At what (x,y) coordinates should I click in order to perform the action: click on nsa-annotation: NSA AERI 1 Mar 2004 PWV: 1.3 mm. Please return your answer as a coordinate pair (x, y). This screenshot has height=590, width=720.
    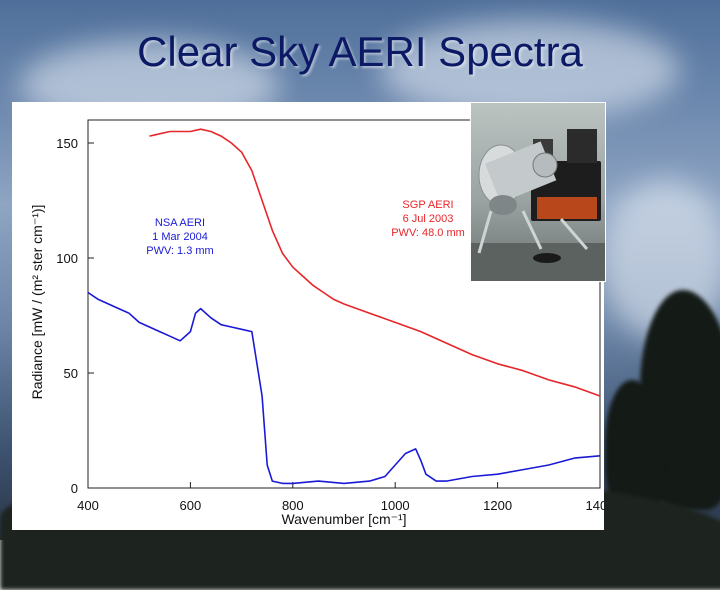
    Looking at the image, I should click on (179, 237).